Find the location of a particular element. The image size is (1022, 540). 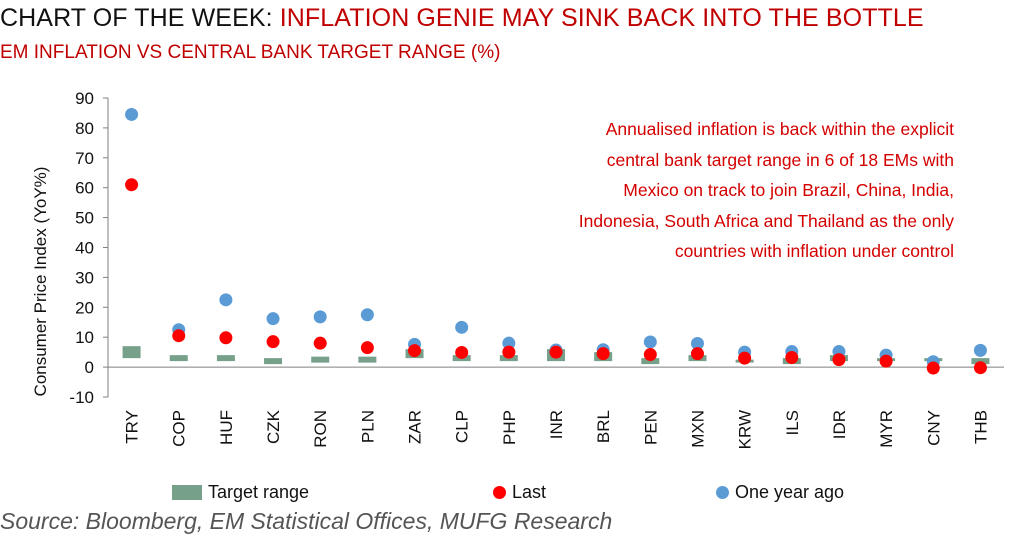

x-tick-label: ZAR is located at coordinates (415, 427).